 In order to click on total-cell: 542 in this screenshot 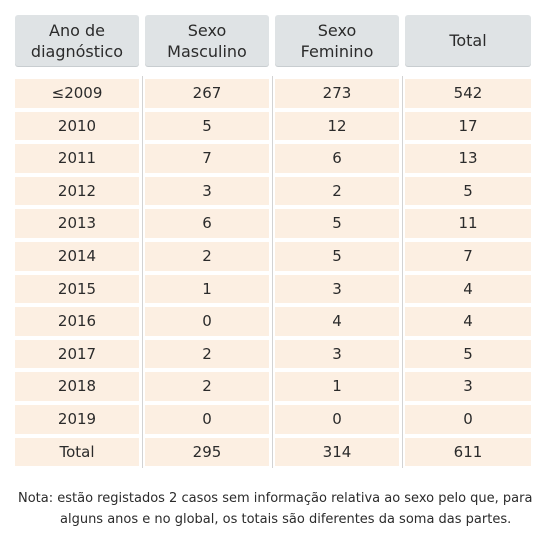, I will do `click(468, 93)`.